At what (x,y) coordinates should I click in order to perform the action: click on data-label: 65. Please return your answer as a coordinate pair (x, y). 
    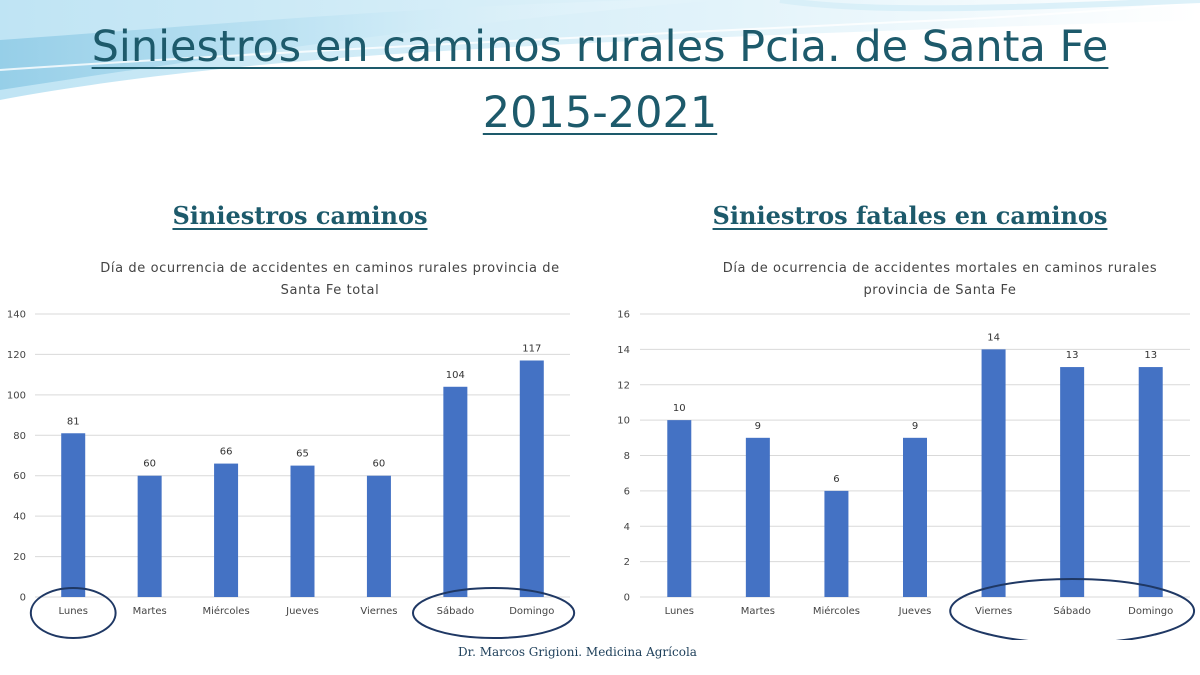
    Looking at the image, I should click on (302, 454).